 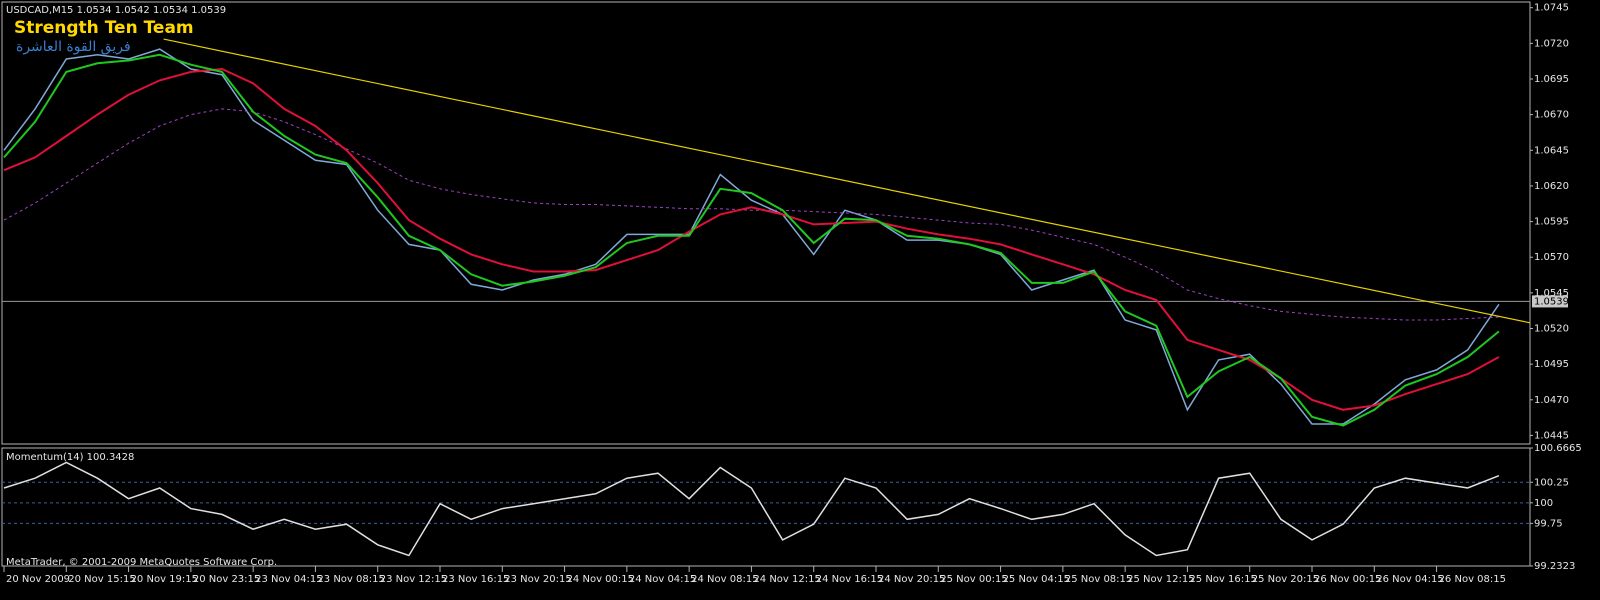 What do you see at coordinates (413, 579) in the screenshot?
I see `x-tick-label: 23 Nov 12:15` at bounding box center [413, 579].